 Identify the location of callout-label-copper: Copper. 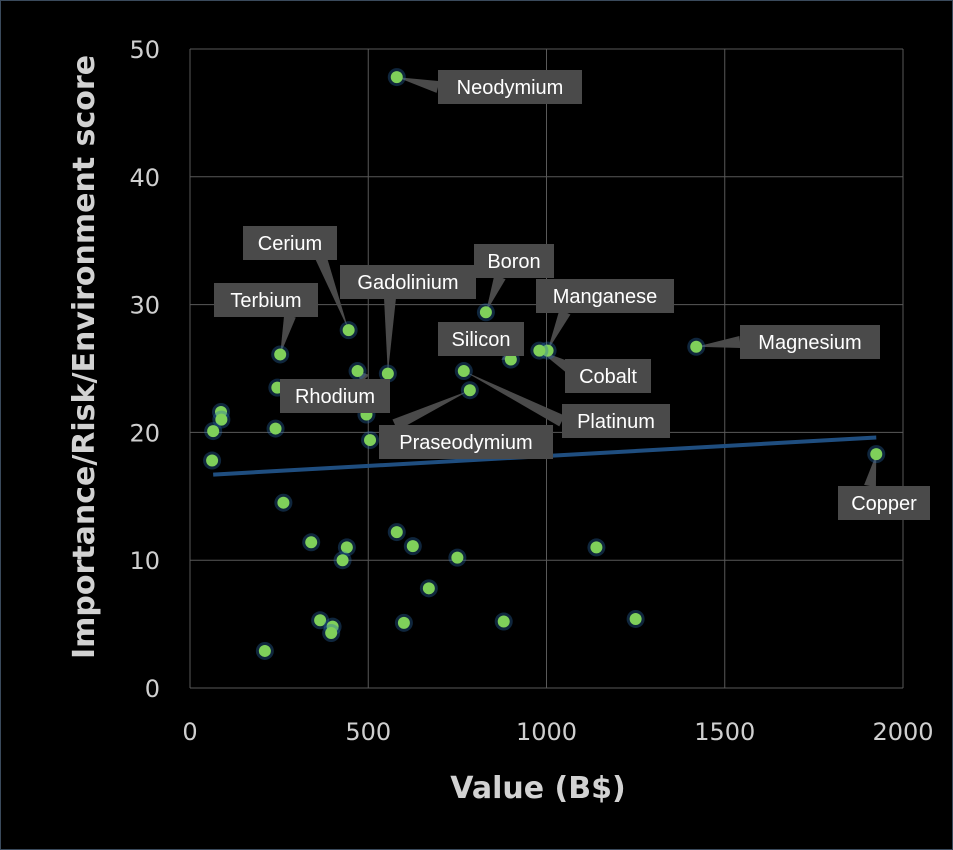
(884, 504).